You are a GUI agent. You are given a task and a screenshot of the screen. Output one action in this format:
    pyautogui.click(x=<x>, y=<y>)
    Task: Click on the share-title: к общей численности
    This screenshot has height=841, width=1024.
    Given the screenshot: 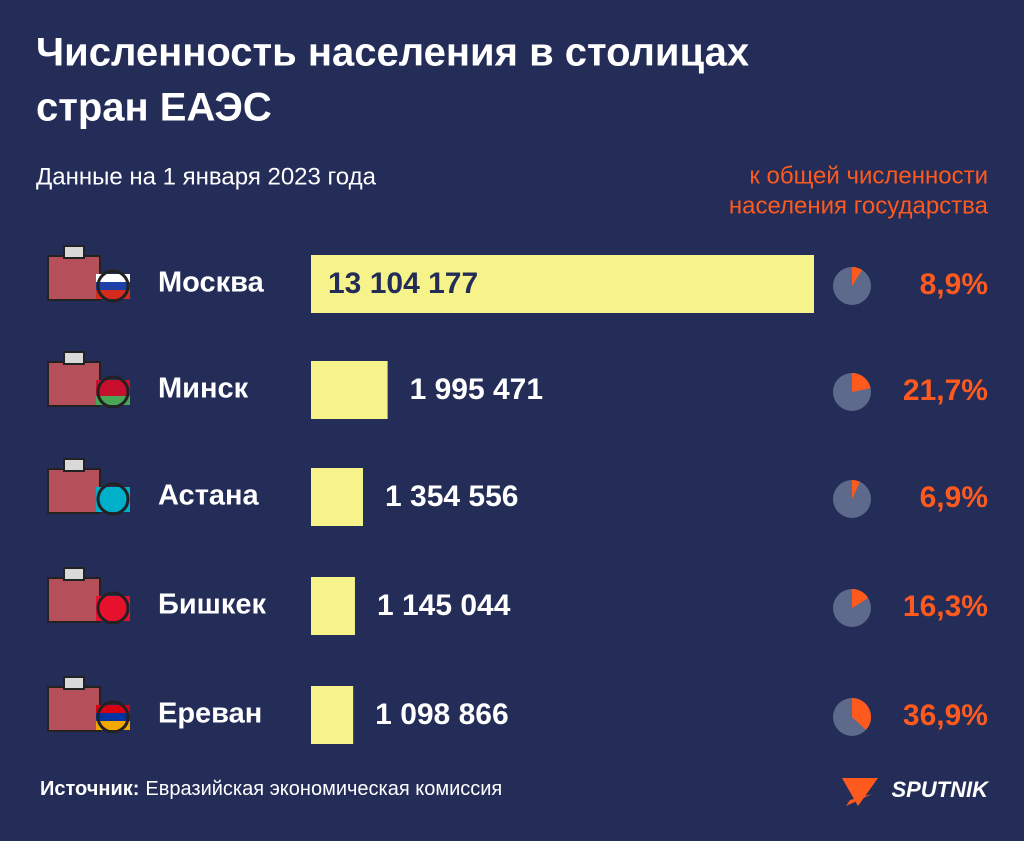 What is the action you would take?
    pyautogui.click(x=868, y=175)
    